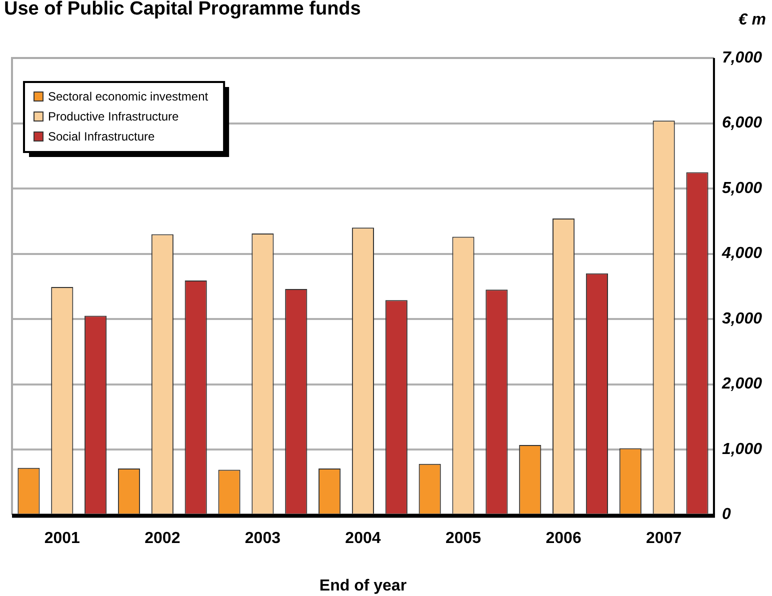 Image resolution: width=772 pixels, height=596 pixels. Describe the element at coordinates (664, 538) in the screenshot. I see `x-tick-label: 2007` at that location.